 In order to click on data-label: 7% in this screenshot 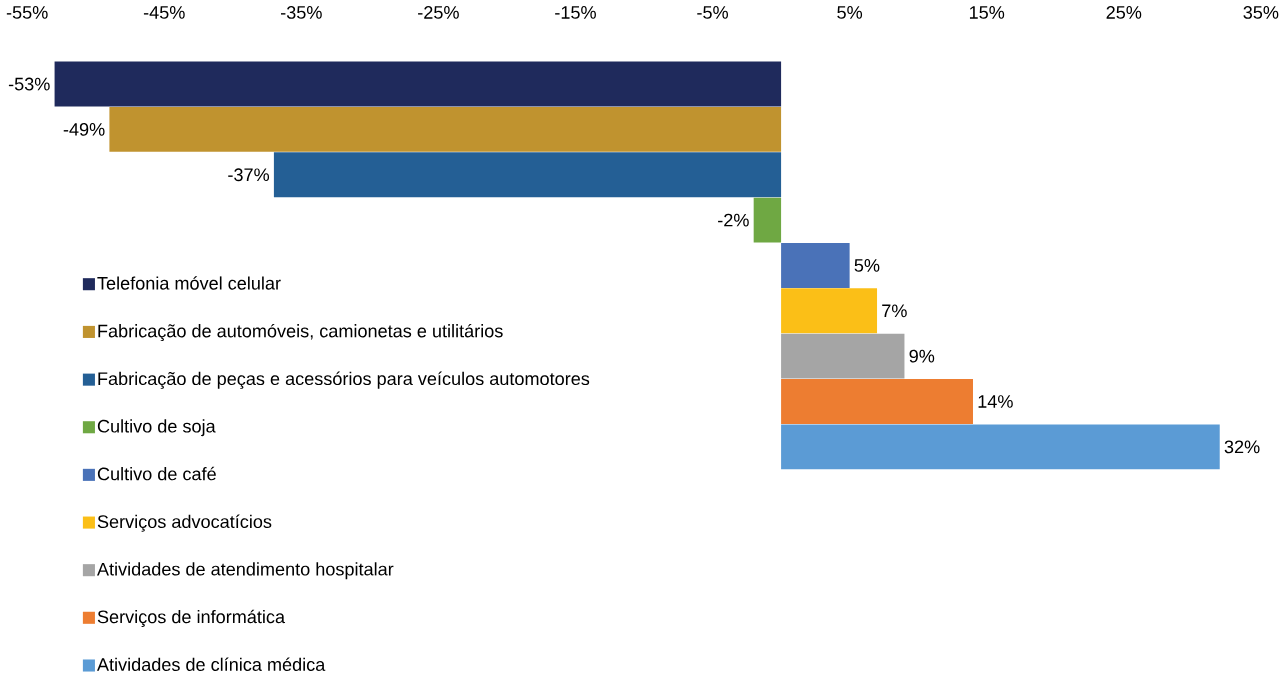, I will do `click(894, 311)`.